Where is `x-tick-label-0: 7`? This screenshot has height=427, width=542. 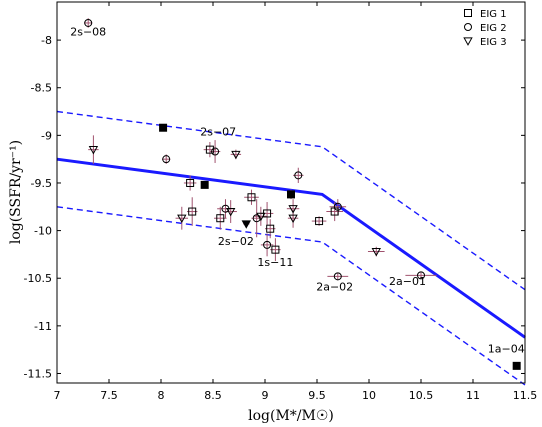 x-tick-label-0: 7 is located at coordinates (57, 395).